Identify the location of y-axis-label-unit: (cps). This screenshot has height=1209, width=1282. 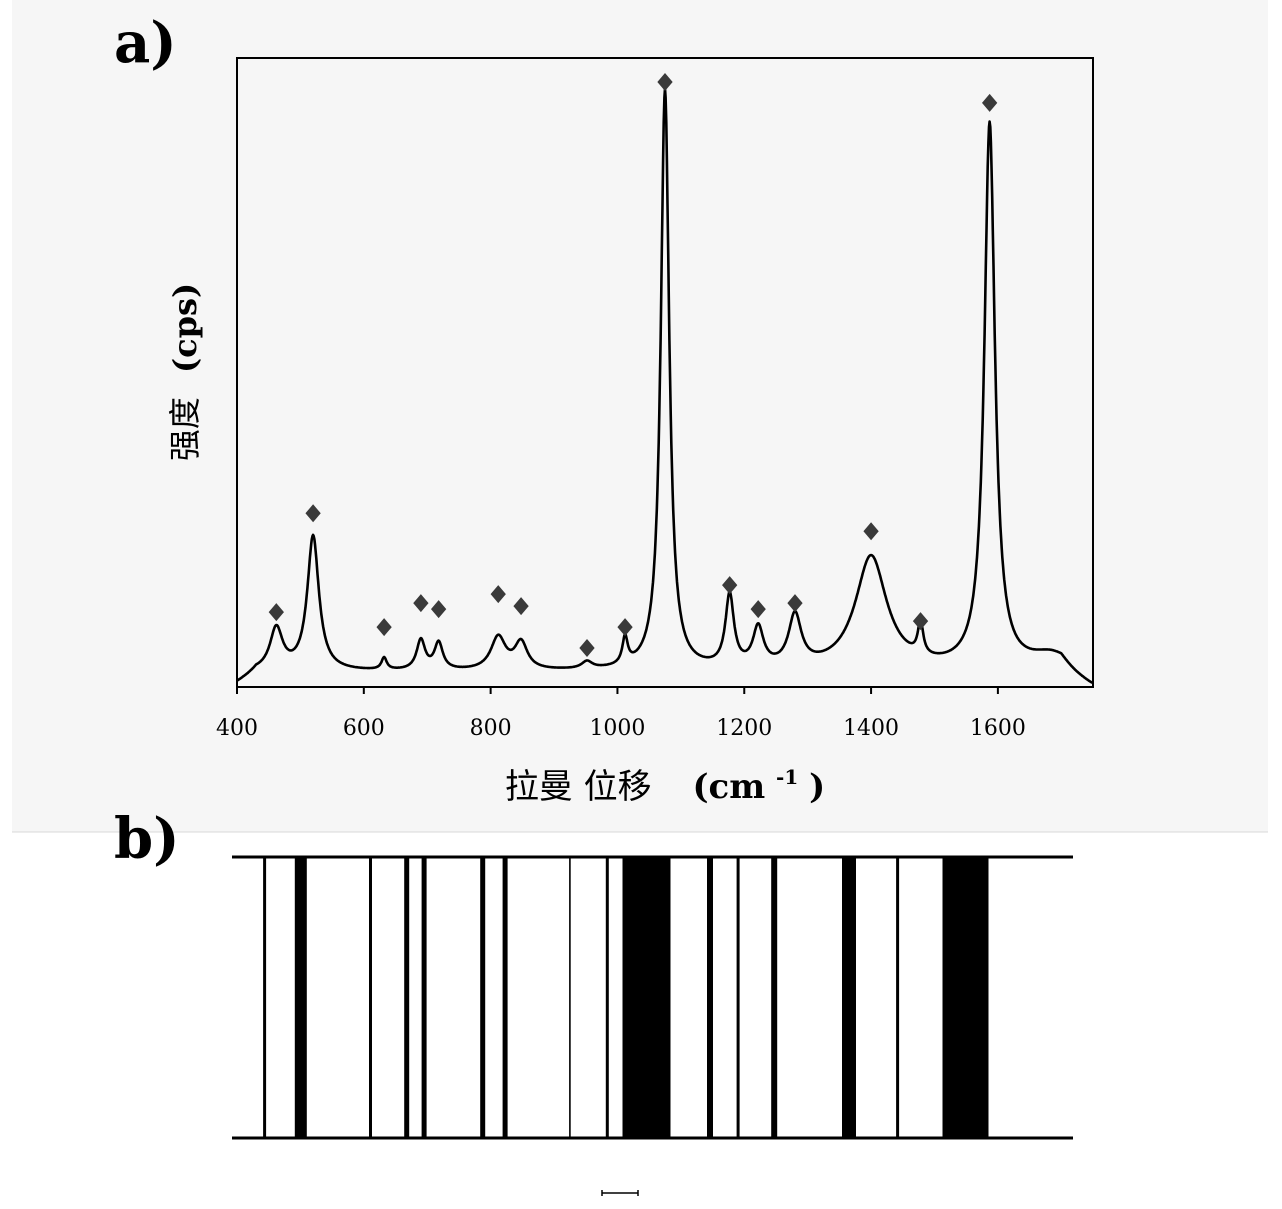
(185, 328).